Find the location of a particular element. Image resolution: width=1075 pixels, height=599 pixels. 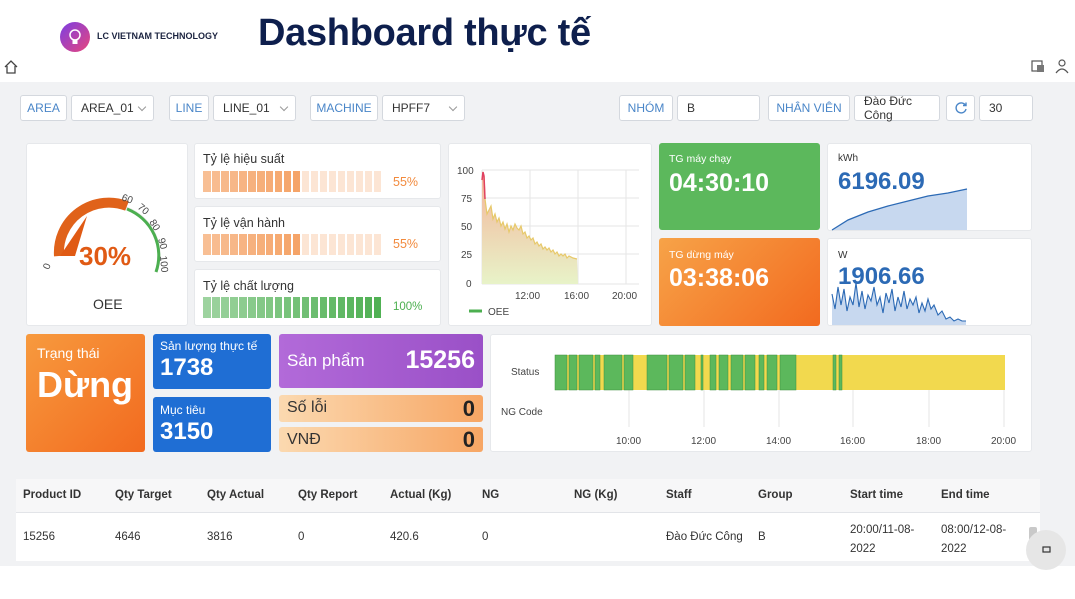

line-select: LINE_01 is located at coordinates (254, 108).